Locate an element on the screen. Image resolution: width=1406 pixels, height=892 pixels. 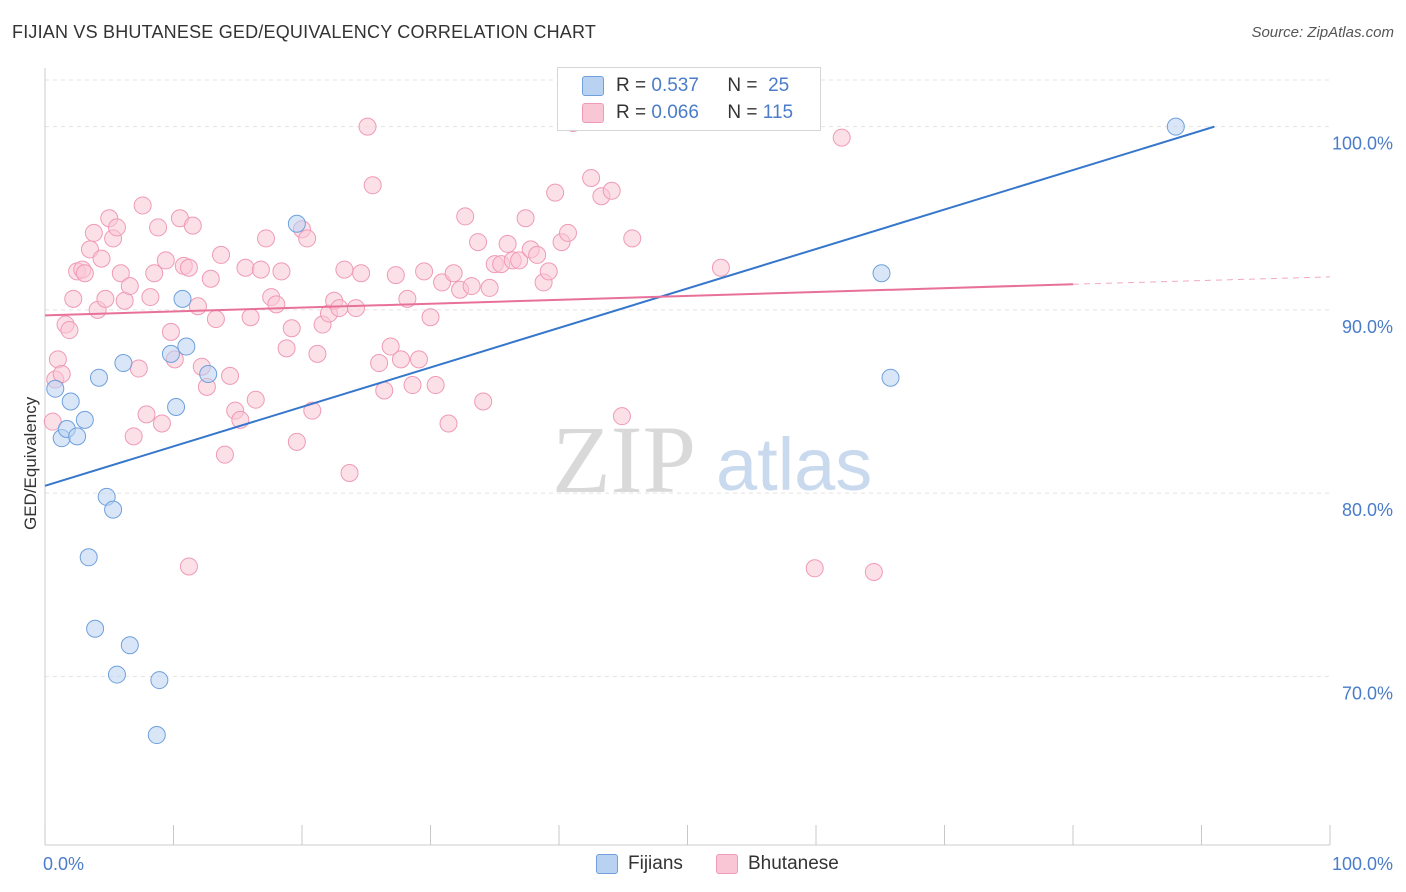
bhutanese-trend-extension is located at coordinates (1201, 280).